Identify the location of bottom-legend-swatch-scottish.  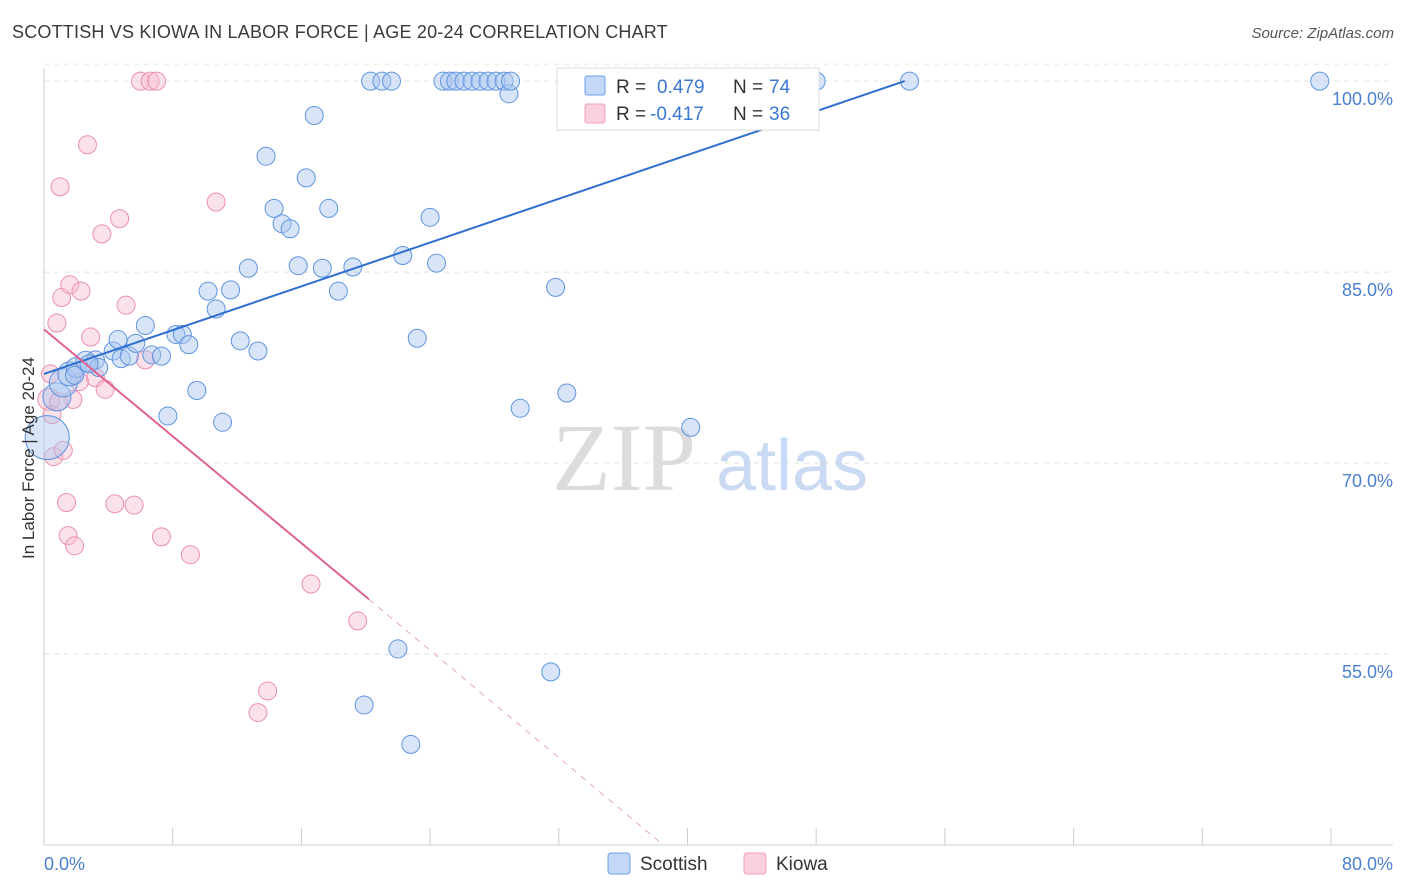
(619, 863).